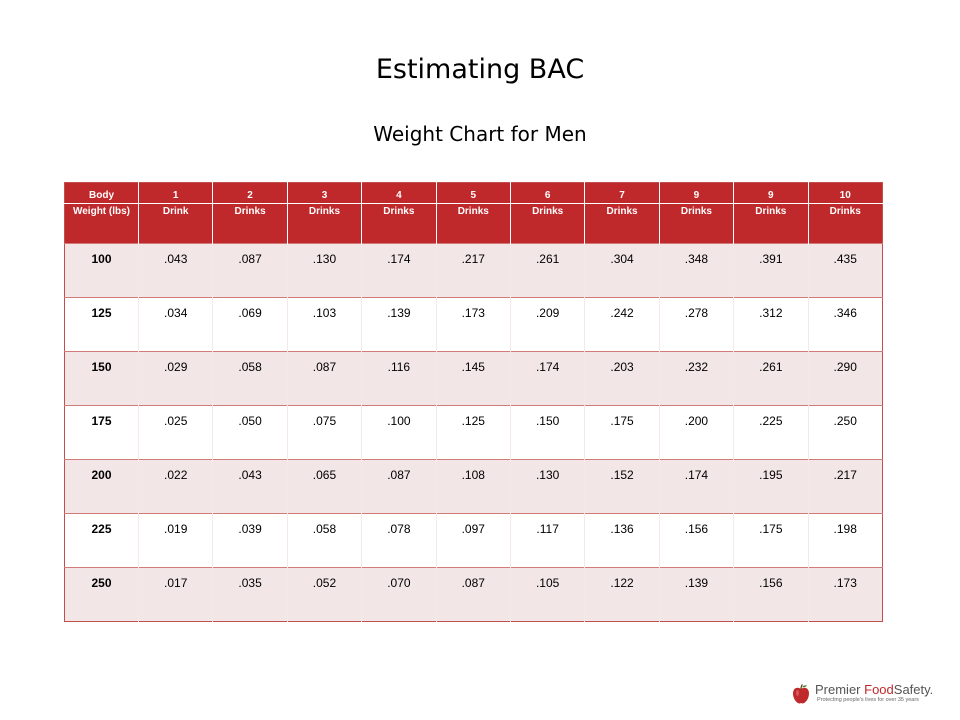  I want to click on bac-value-cell: .209, so click(547, 324).